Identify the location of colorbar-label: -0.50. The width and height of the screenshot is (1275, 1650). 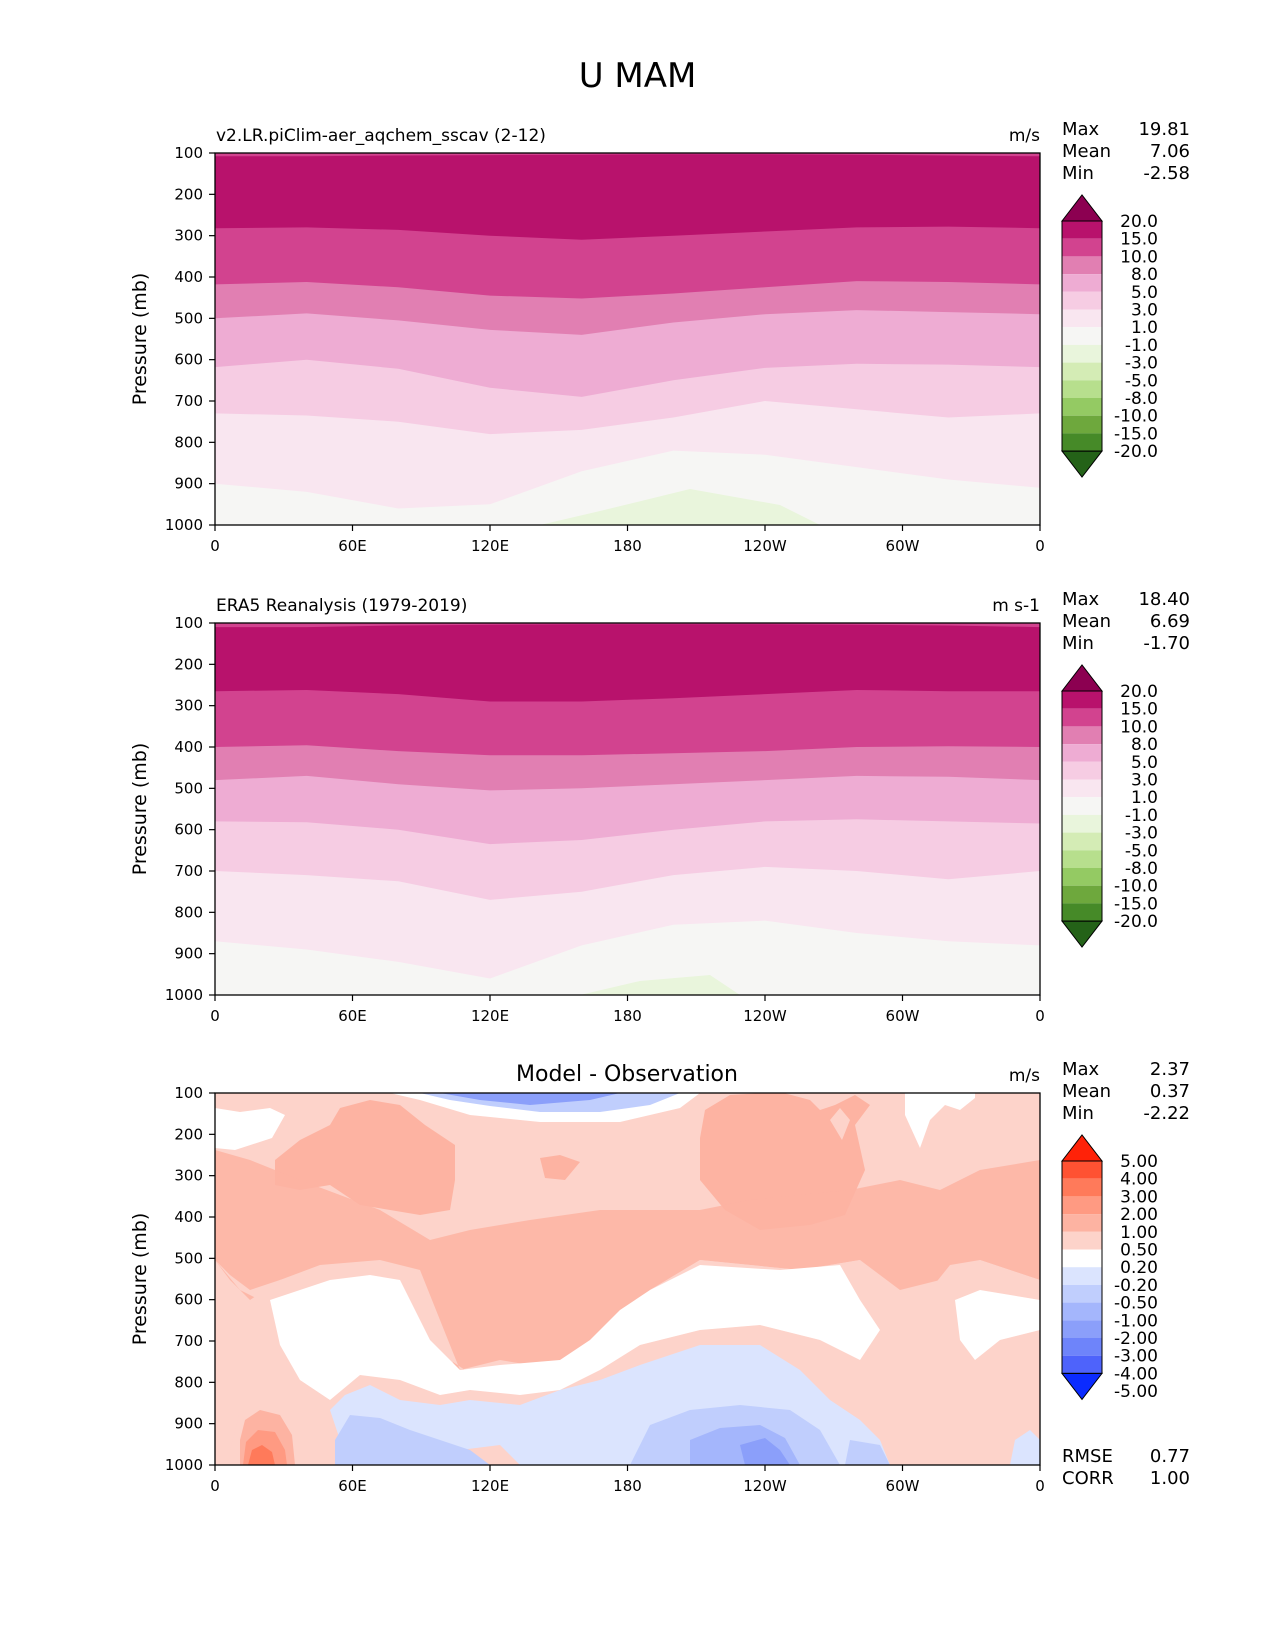
(1136, 1304).